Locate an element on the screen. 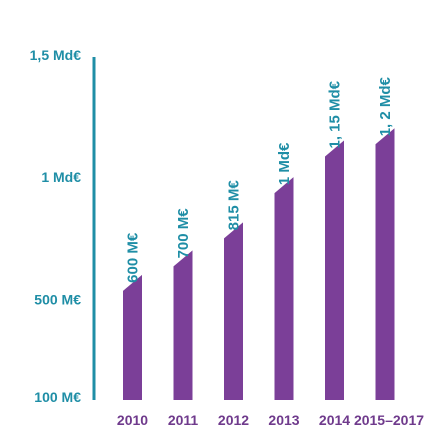 The height and width of the screenshot is (427, 438). data-label: 1, 15 Md€ is located at coordinates (335, 114).